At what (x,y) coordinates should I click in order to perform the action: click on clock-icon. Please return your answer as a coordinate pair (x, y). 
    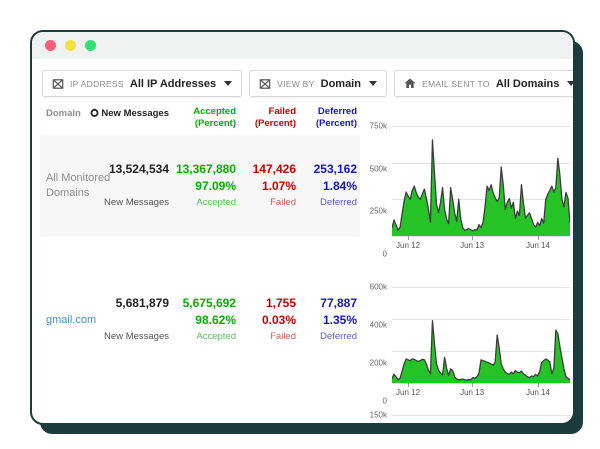
    Looking at the image, I should click on (94, 114).